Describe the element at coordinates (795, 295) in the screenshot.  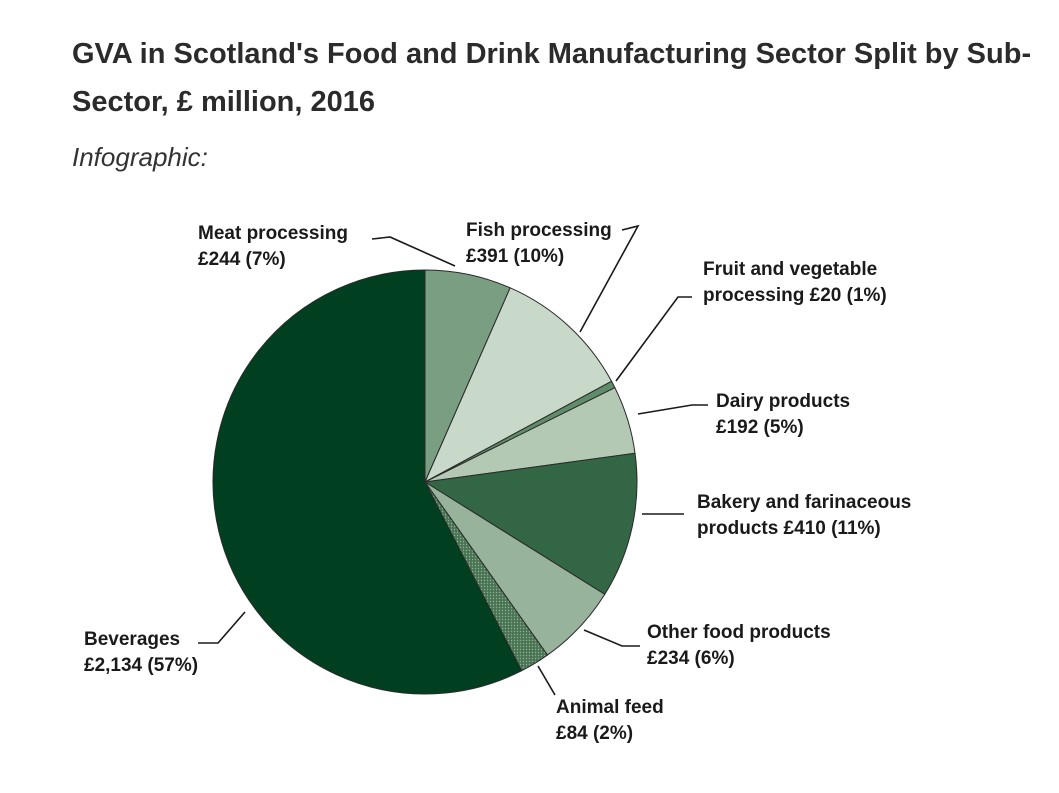
I see `slice-label-line: processing £20 (1%)` at that location.